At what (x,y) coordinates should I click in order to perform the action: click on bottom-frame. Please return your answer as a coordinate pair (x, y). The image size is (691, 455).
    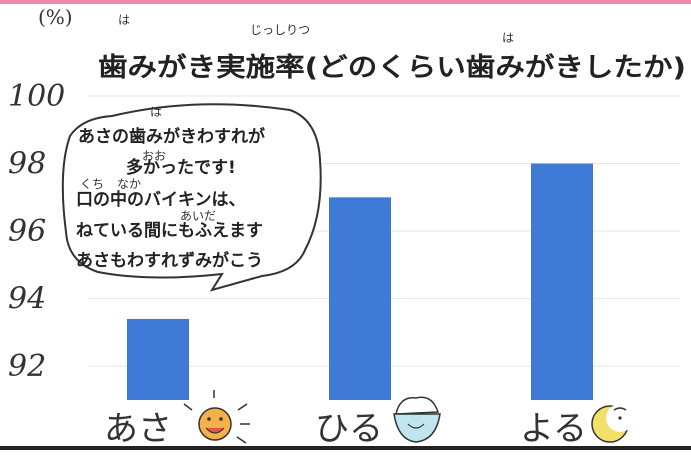
    Looking at the image, I should click on (345, 448).